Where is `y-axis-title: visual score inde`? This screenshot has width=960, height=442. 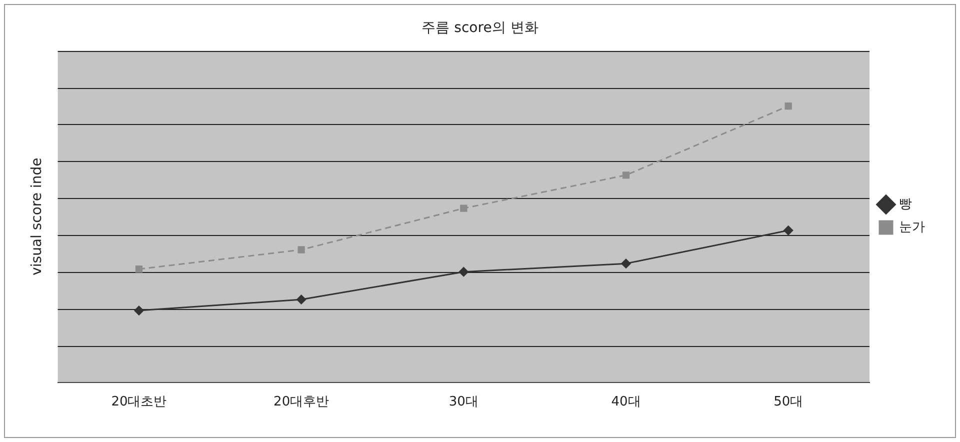
y-axis-title: visual score inde is located at coordinates (37, 217).